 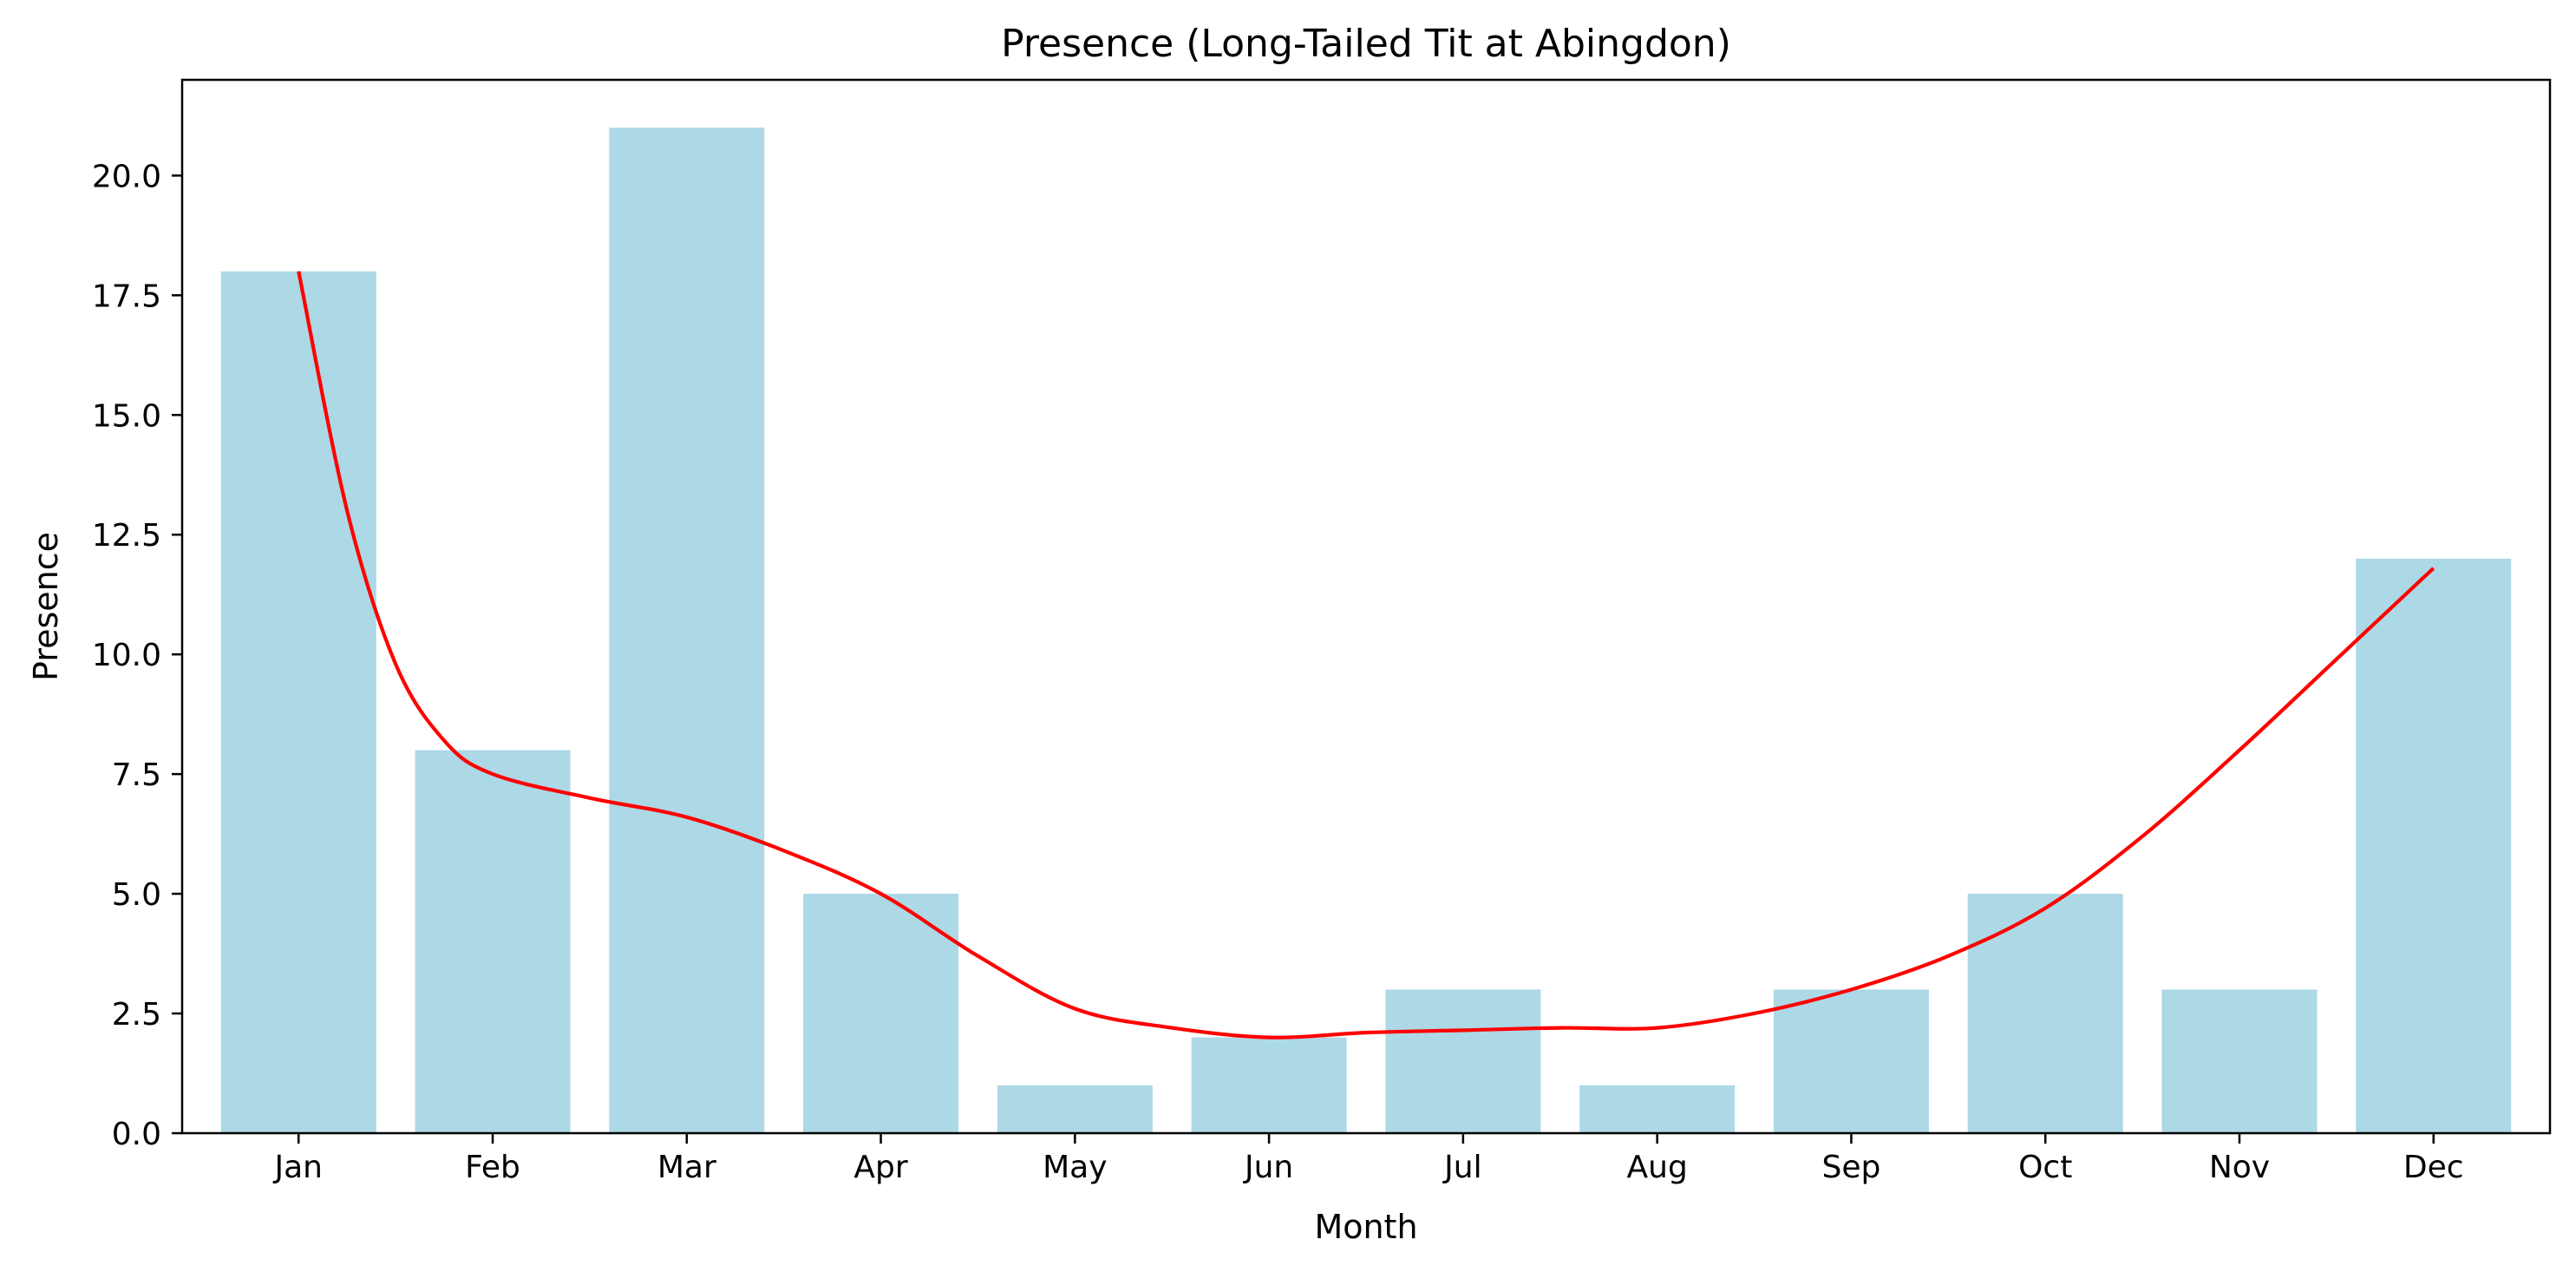 I want to click on bar-oct, so click(x=2045, y=1013).